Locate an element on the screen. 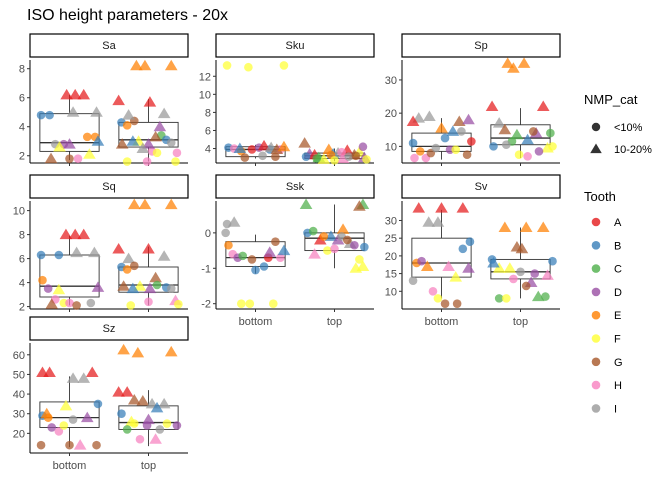 The image size is (672, 480). legend-color-label: G is located at coordinates (618, 363).